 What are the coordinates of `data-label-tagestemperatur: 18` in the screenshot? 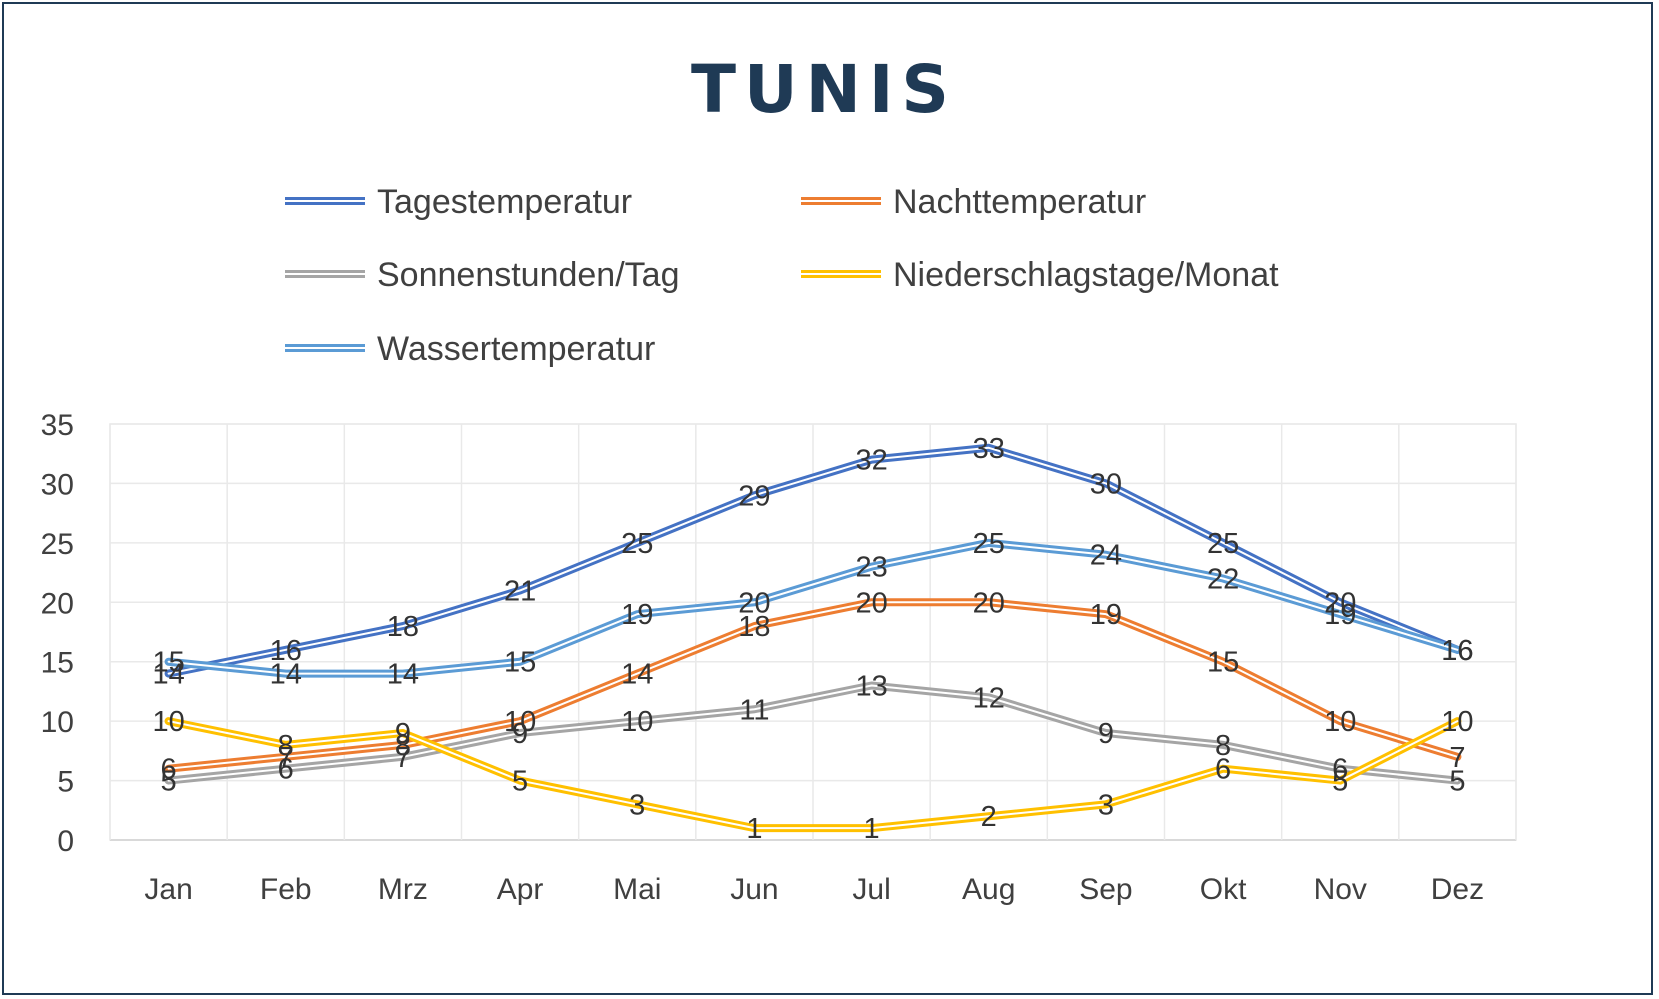 It's located at (403, 627).